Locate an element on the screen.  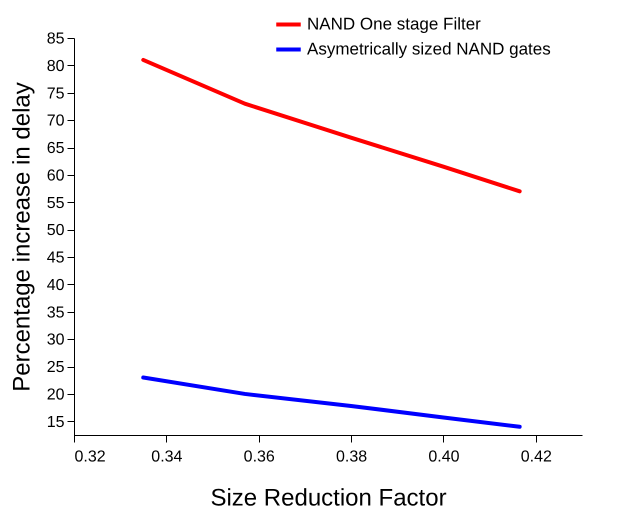
x-tick-label: 0.42 is located at coordinates (536, 457).